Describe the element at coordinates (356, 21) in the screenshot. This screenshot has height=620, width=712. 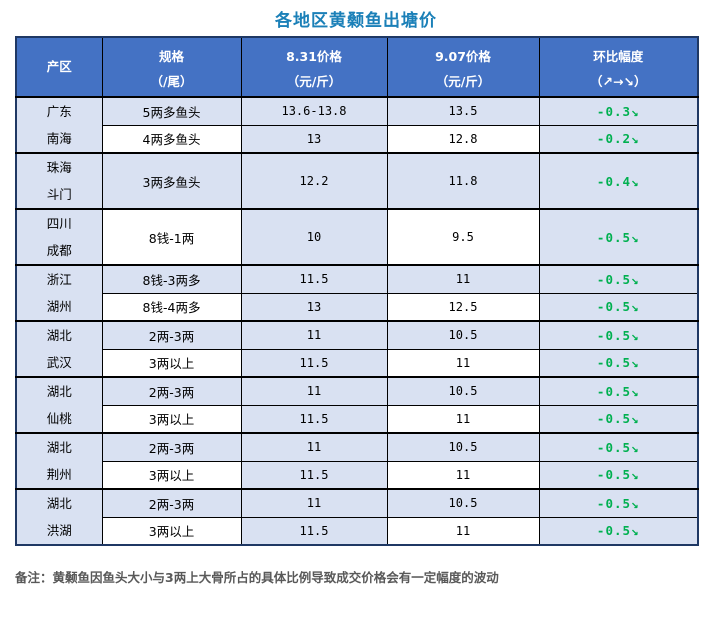
I see `page-title: 各地区黄颡鱼出塘价` at that location.